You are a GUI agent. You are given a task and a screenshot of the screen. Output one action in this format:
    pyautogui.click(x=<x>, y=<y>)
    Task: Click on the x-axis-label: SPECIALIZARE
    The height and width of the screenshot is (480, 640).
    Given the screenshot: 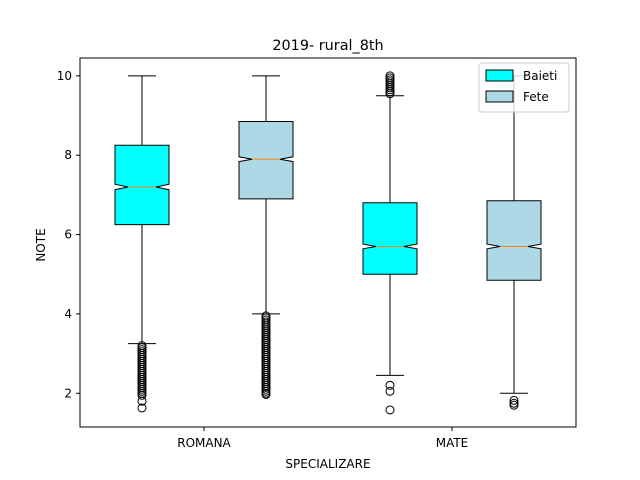 What is the action you would take?
    pyautogui.click(x=327, y=464)
    